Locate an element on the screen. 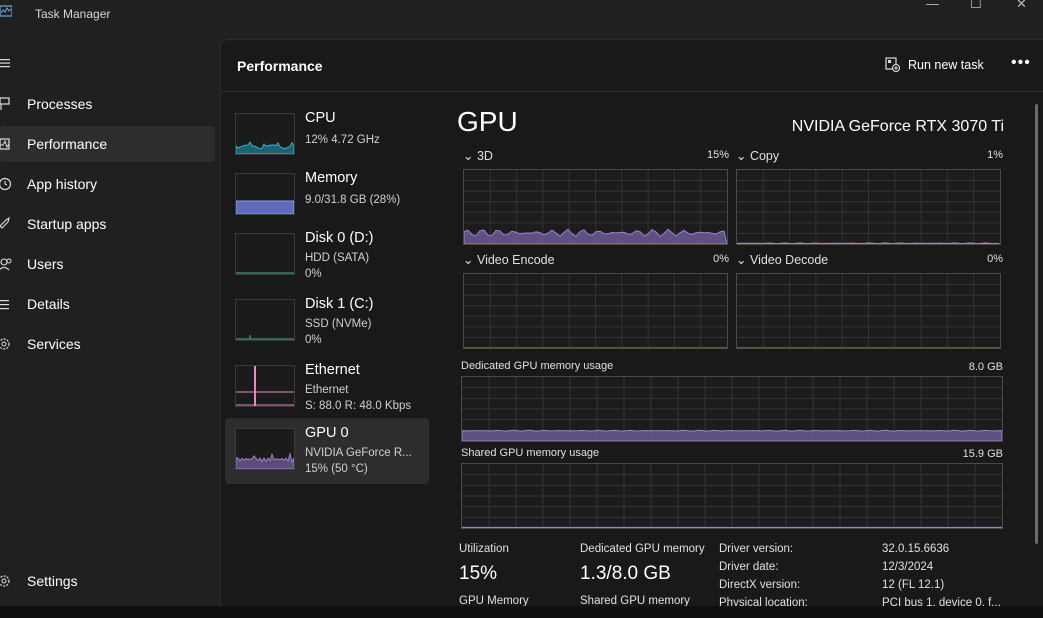  utilization-label: Utilization is located at coordinates (484, 549).